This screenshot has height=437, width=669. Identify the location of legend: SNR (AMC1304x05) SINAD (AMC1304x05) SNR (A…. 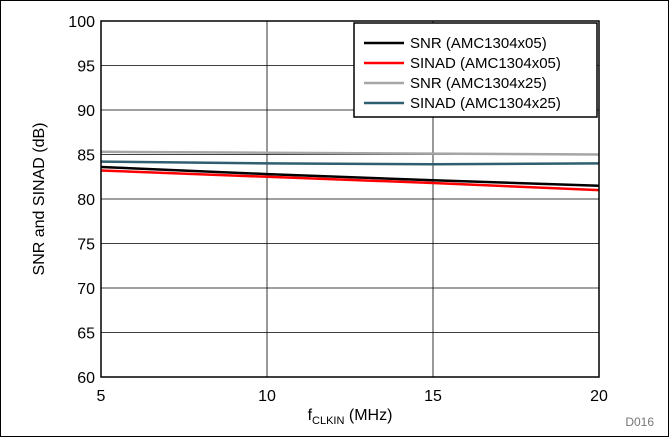
(475, 70).